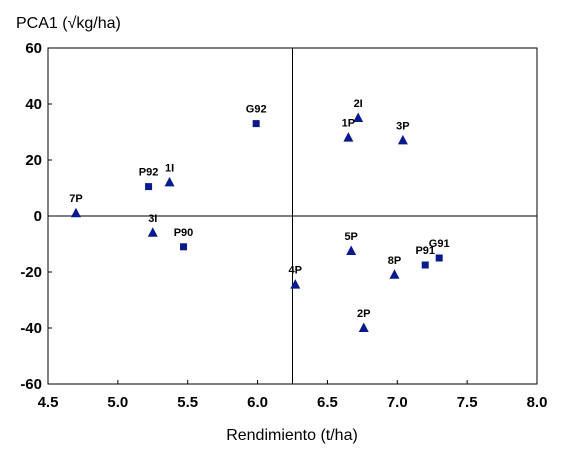 This screenshot has width=563, height=454. What do you see at coordinates (184, 233) in the screenshot?
I see `point-label: P90` at bounding box center [184, 233].